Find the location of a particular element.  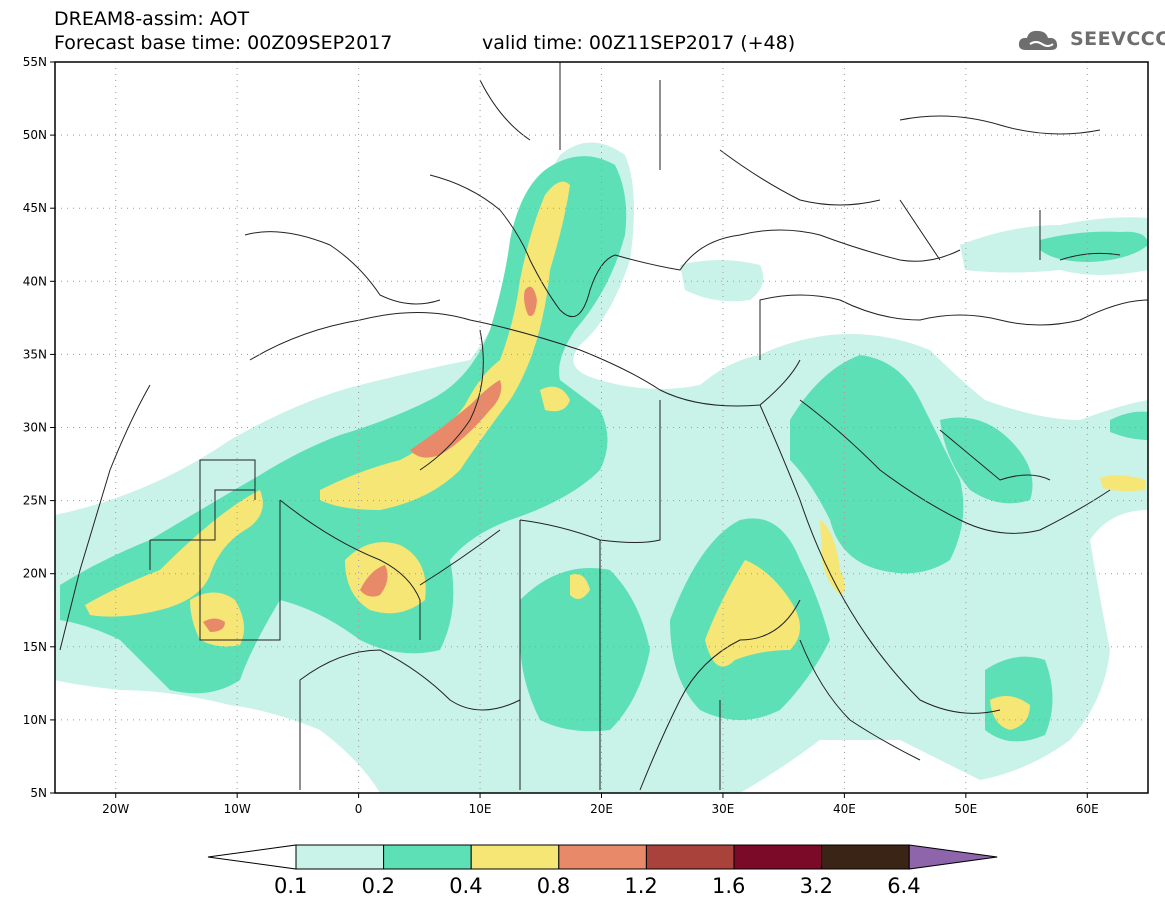

lon-label: 10E is located at coordinates (480, 809).